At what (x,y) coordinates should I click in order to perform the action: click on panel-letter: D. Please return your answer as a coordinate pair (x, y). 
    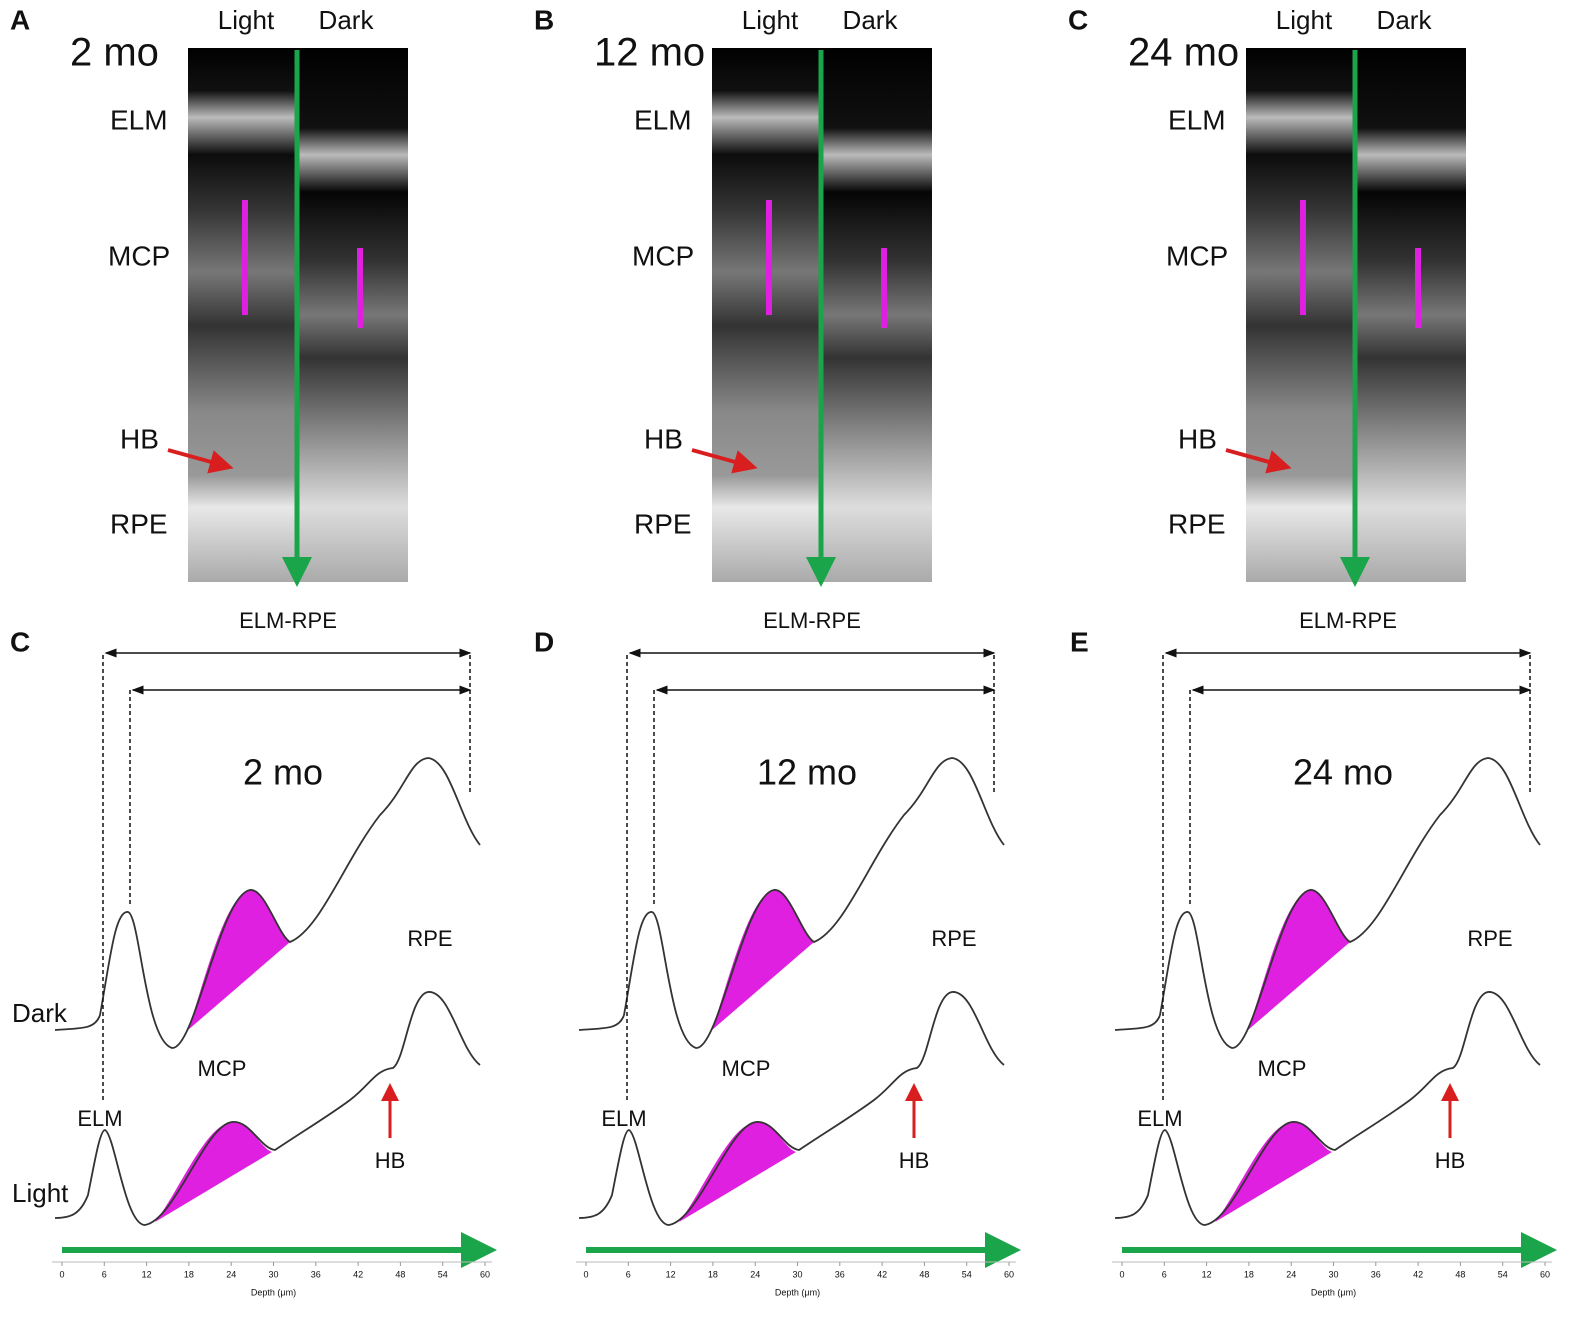
    Looking at the image, I should click on (544, 641).